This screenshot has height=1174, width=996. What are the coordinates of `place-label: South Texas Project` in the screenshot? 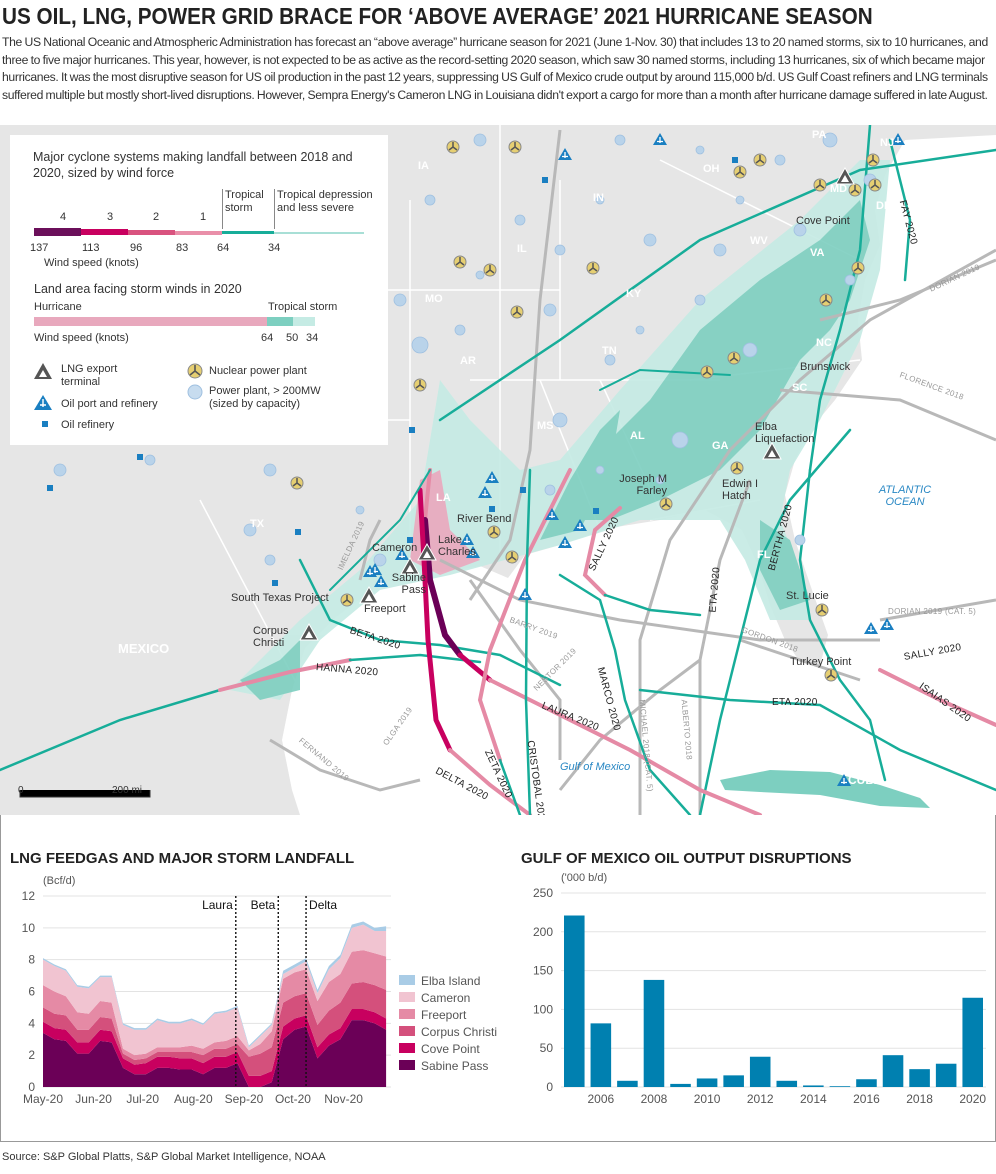 It's located at (280, 598).